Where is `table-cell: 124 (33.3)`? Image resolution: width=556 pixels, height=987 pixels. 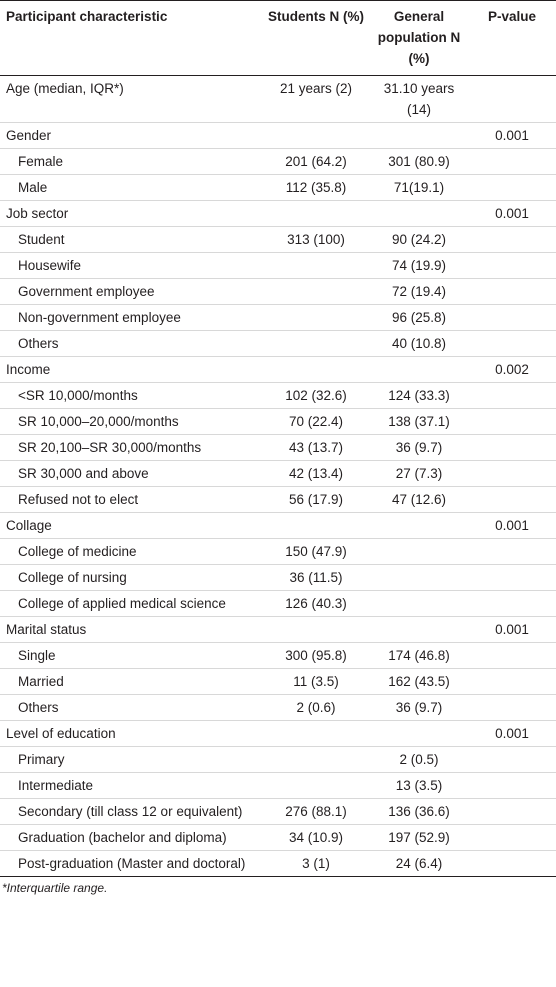
table-cell: 124 (33.3) is located at coordinates (419, 395).